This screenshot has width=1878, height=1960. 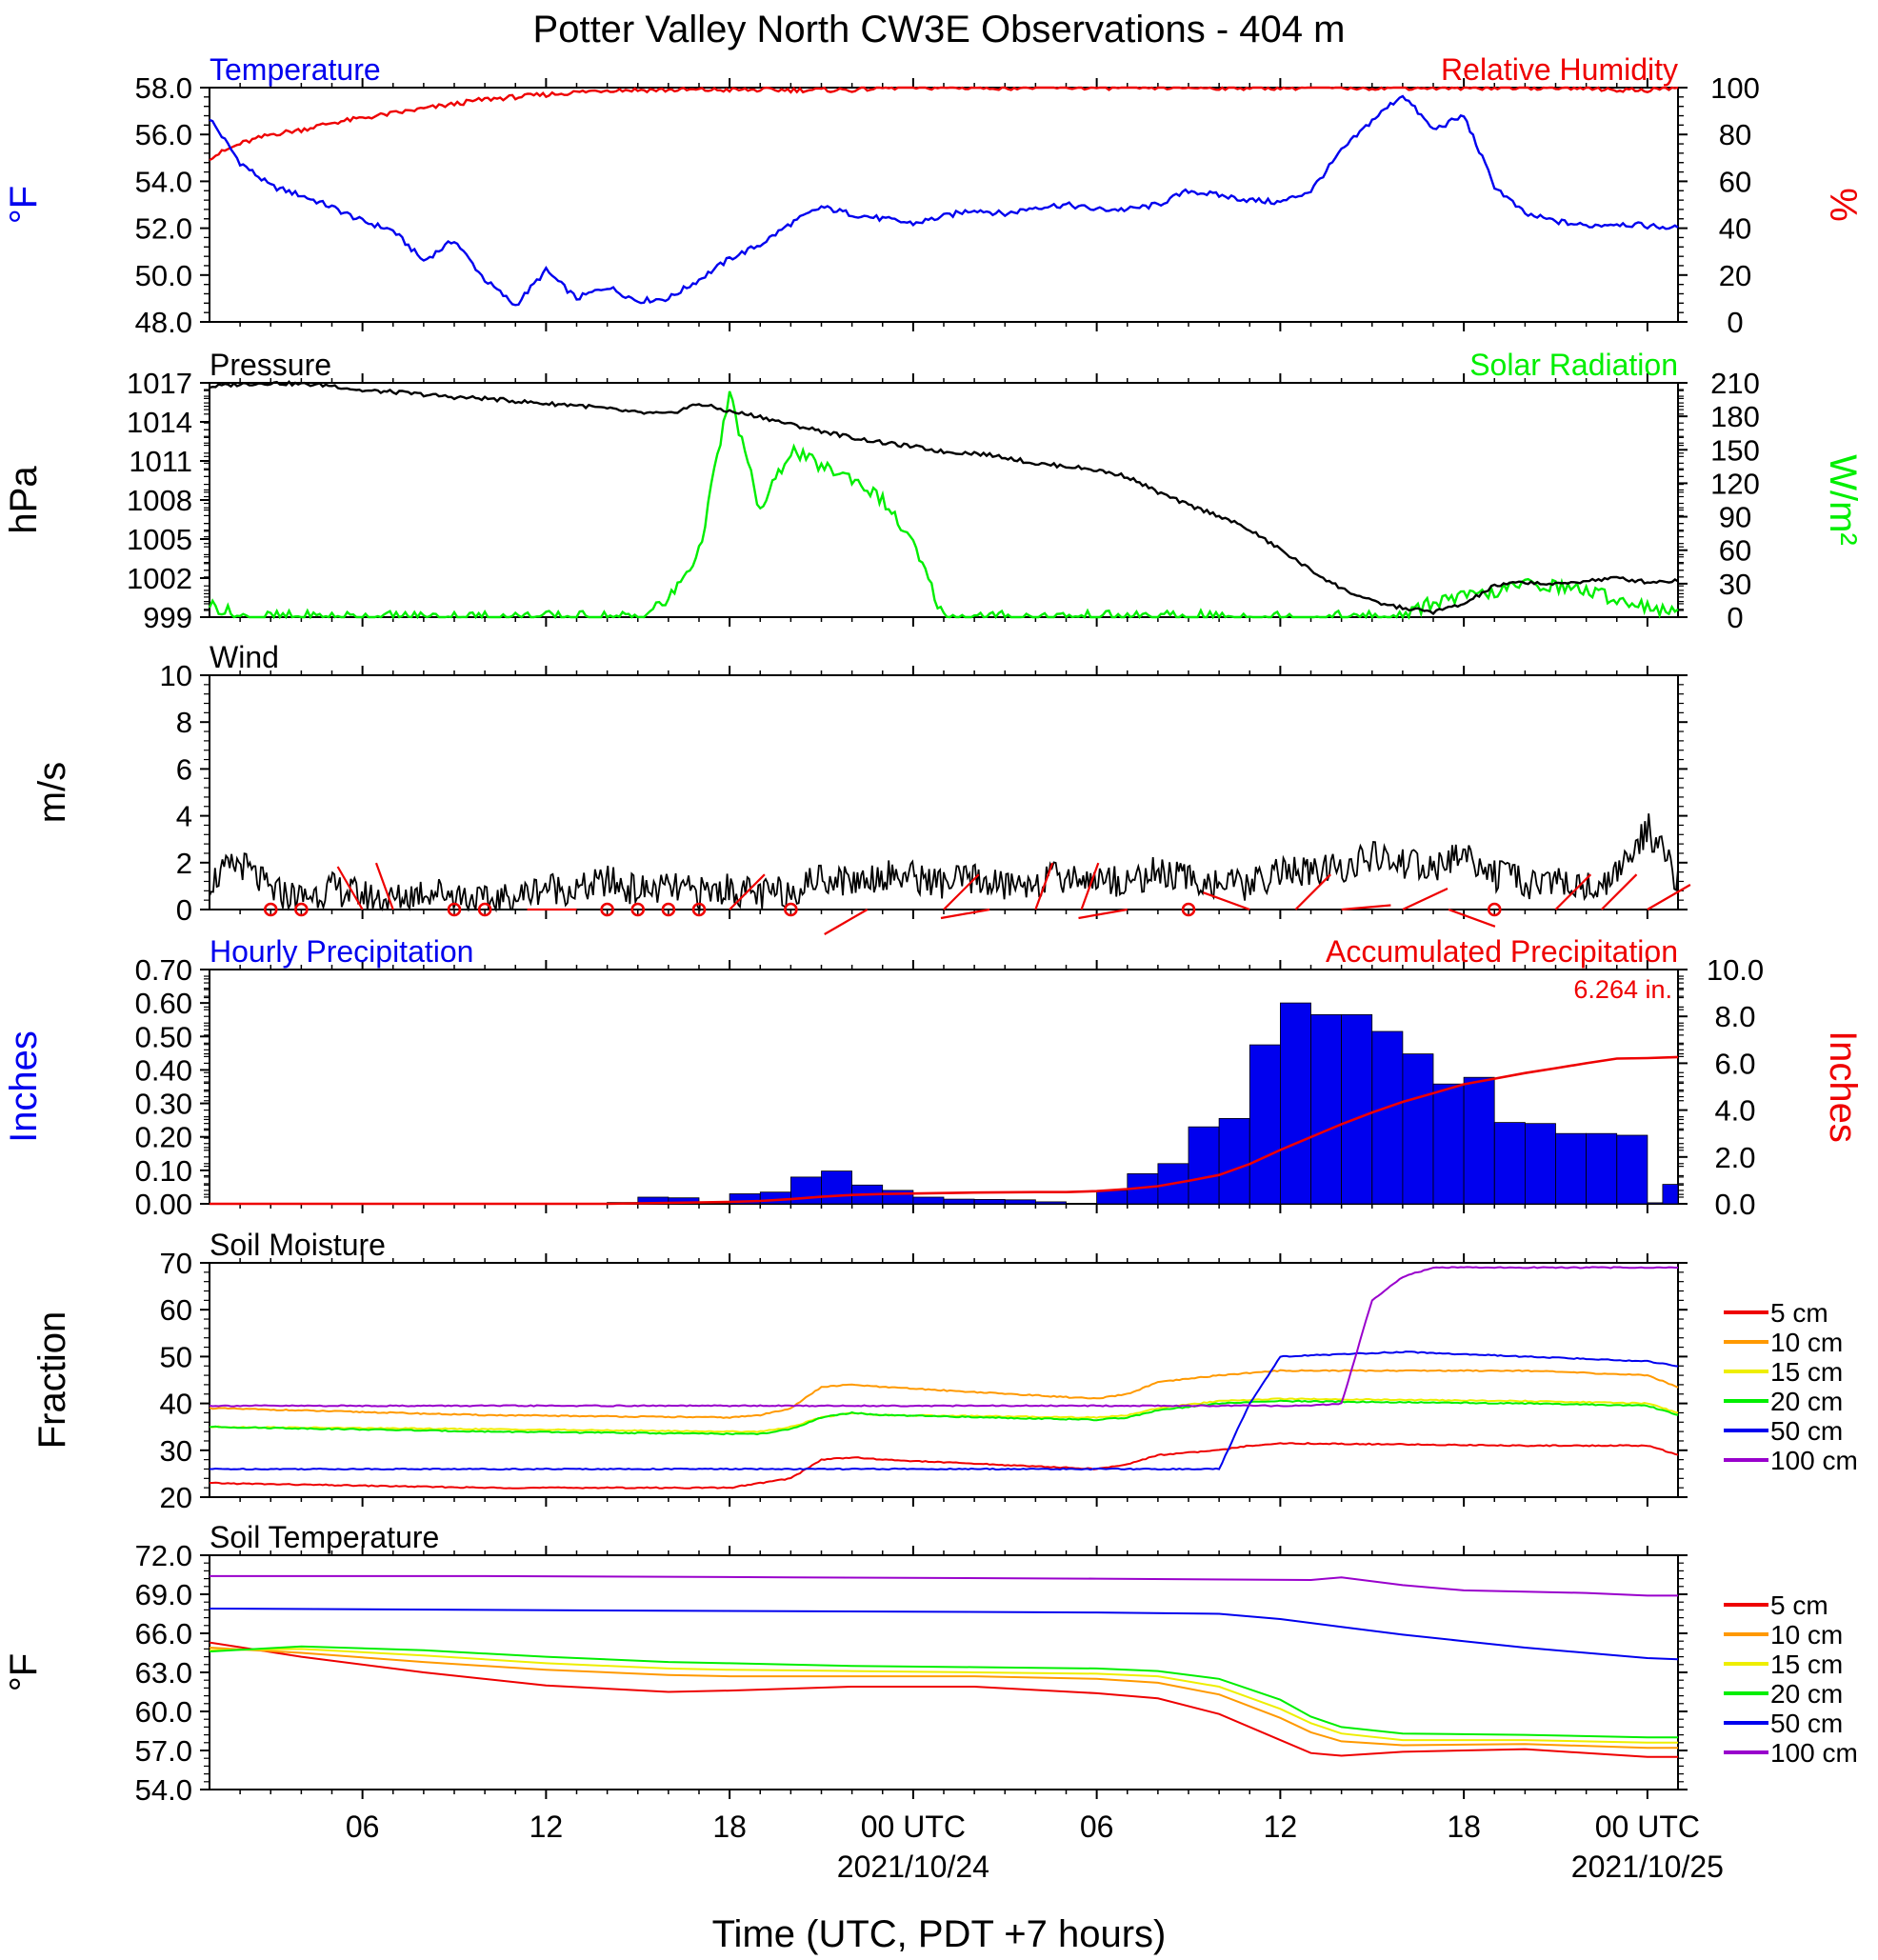 What do you see at coordinates (244, 657) in the screenshot?
I see `panel-title-left: Wind` at bounding box center [244, 657].